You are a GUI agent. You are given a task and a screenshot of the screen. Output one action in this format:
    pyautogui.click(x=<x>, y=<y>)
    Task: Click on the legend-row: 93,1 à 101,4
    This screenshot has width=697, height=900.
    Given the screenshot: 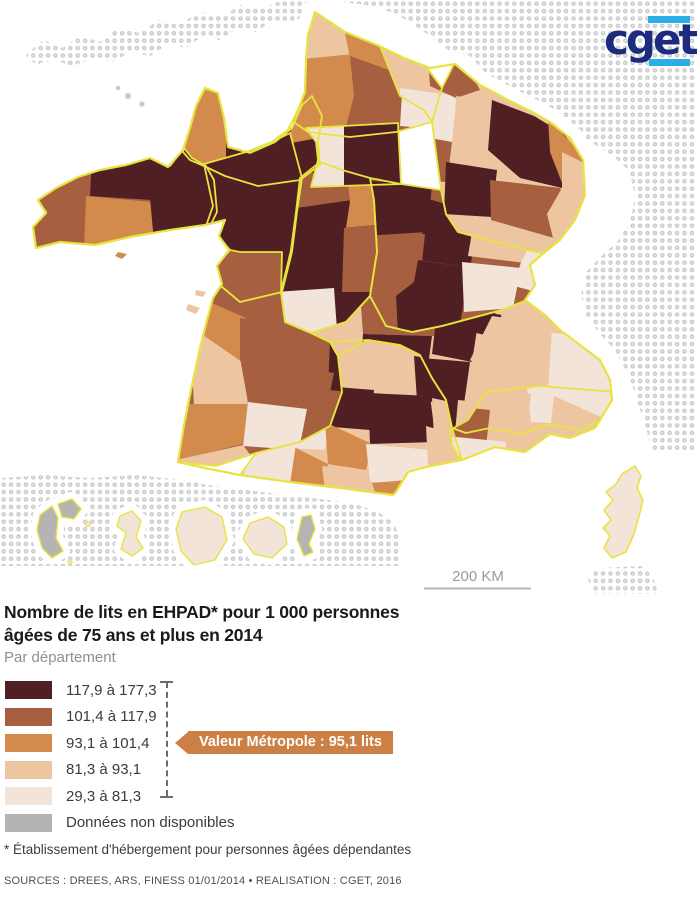 What is the action you would take?
    pyautogui.click(x=119, y=743)
    